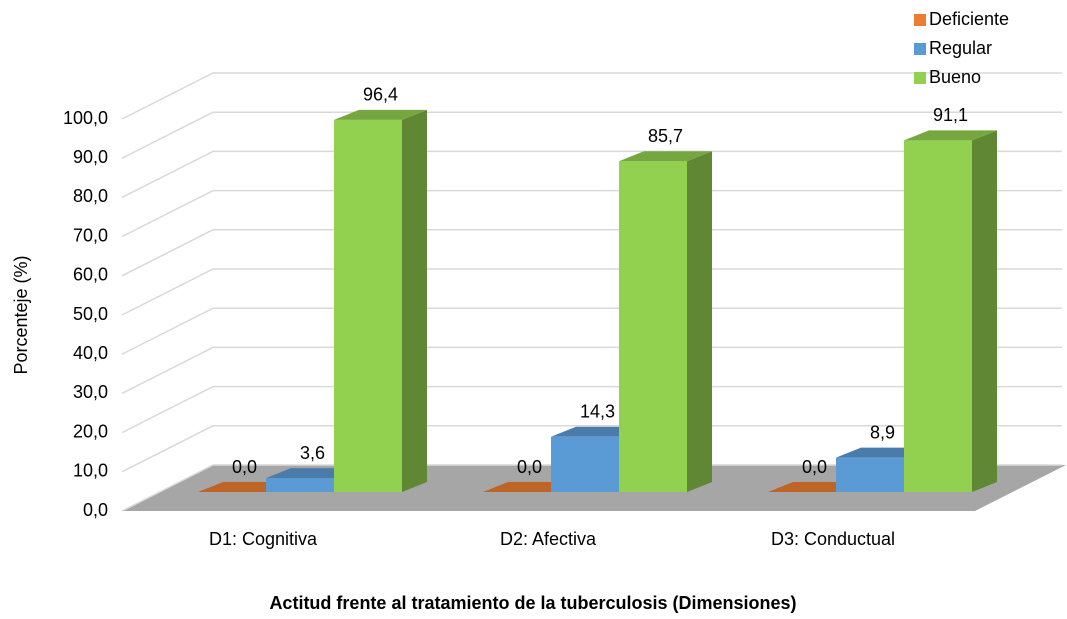 The image size is (1067, 619). Describe the element at coordinates (90, 157) in the screenshot. I see `y-tick-label: 90,0` at that location.